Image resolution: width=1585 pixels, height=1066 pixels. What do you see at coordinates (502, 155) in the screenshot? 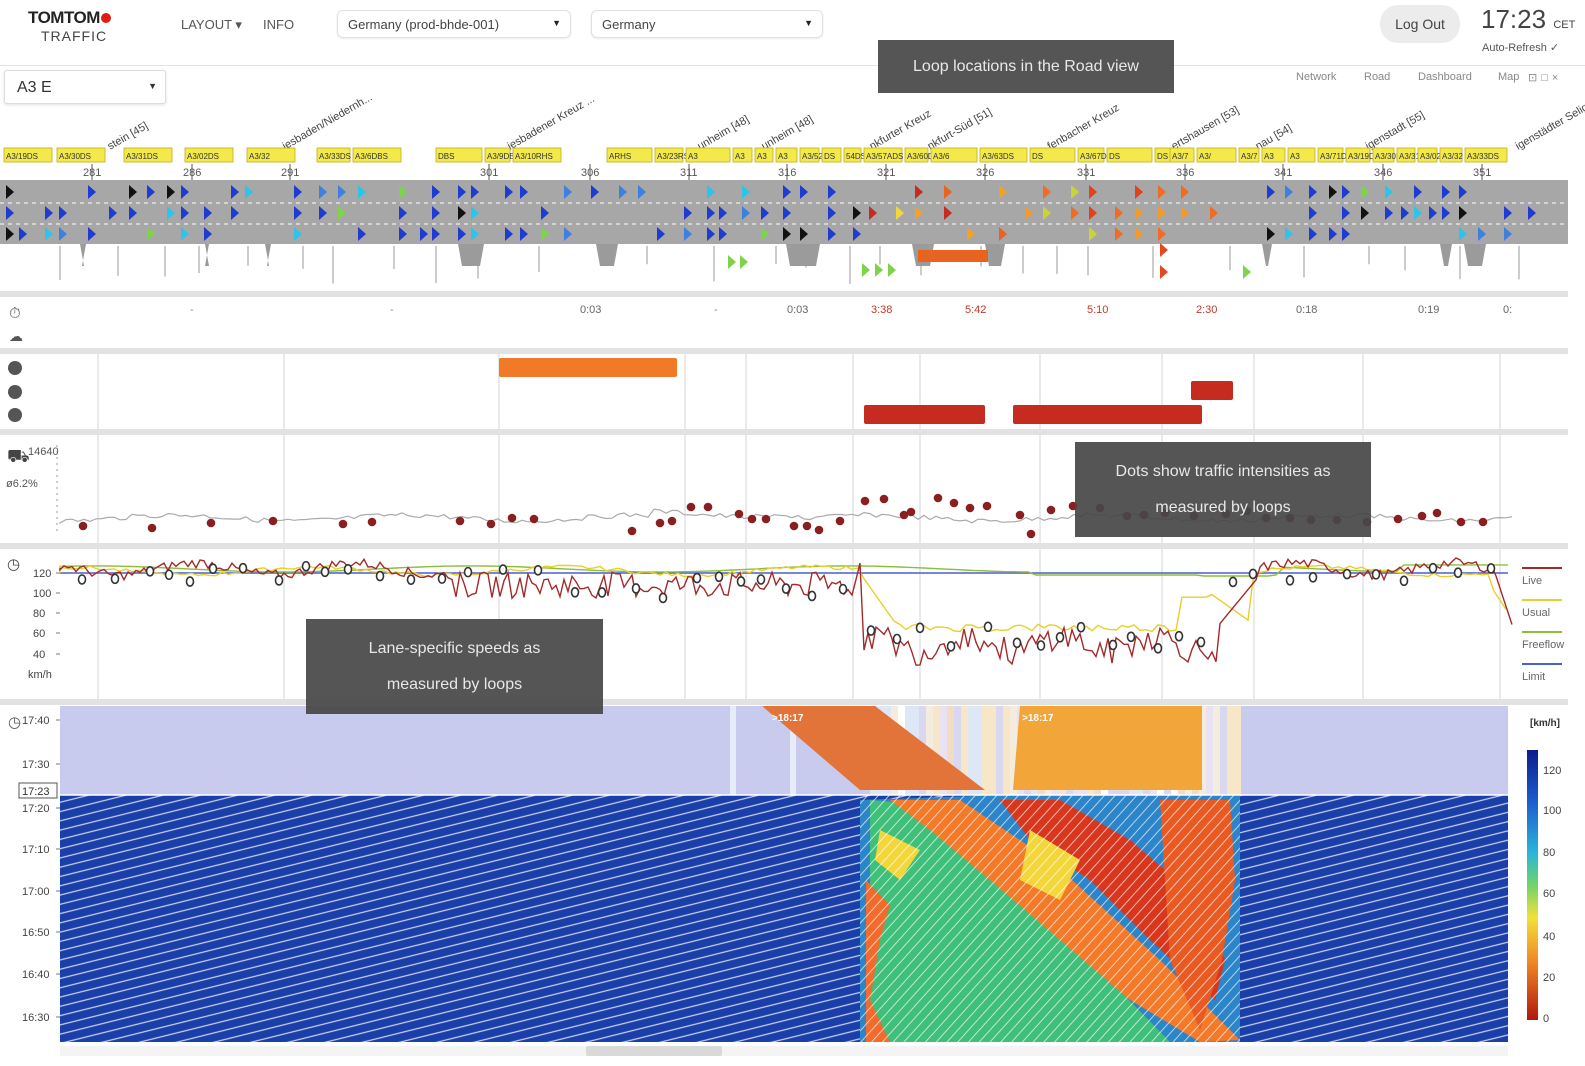
I see `loop-tag: A3/9DBS` at bounding box center [502, 155].